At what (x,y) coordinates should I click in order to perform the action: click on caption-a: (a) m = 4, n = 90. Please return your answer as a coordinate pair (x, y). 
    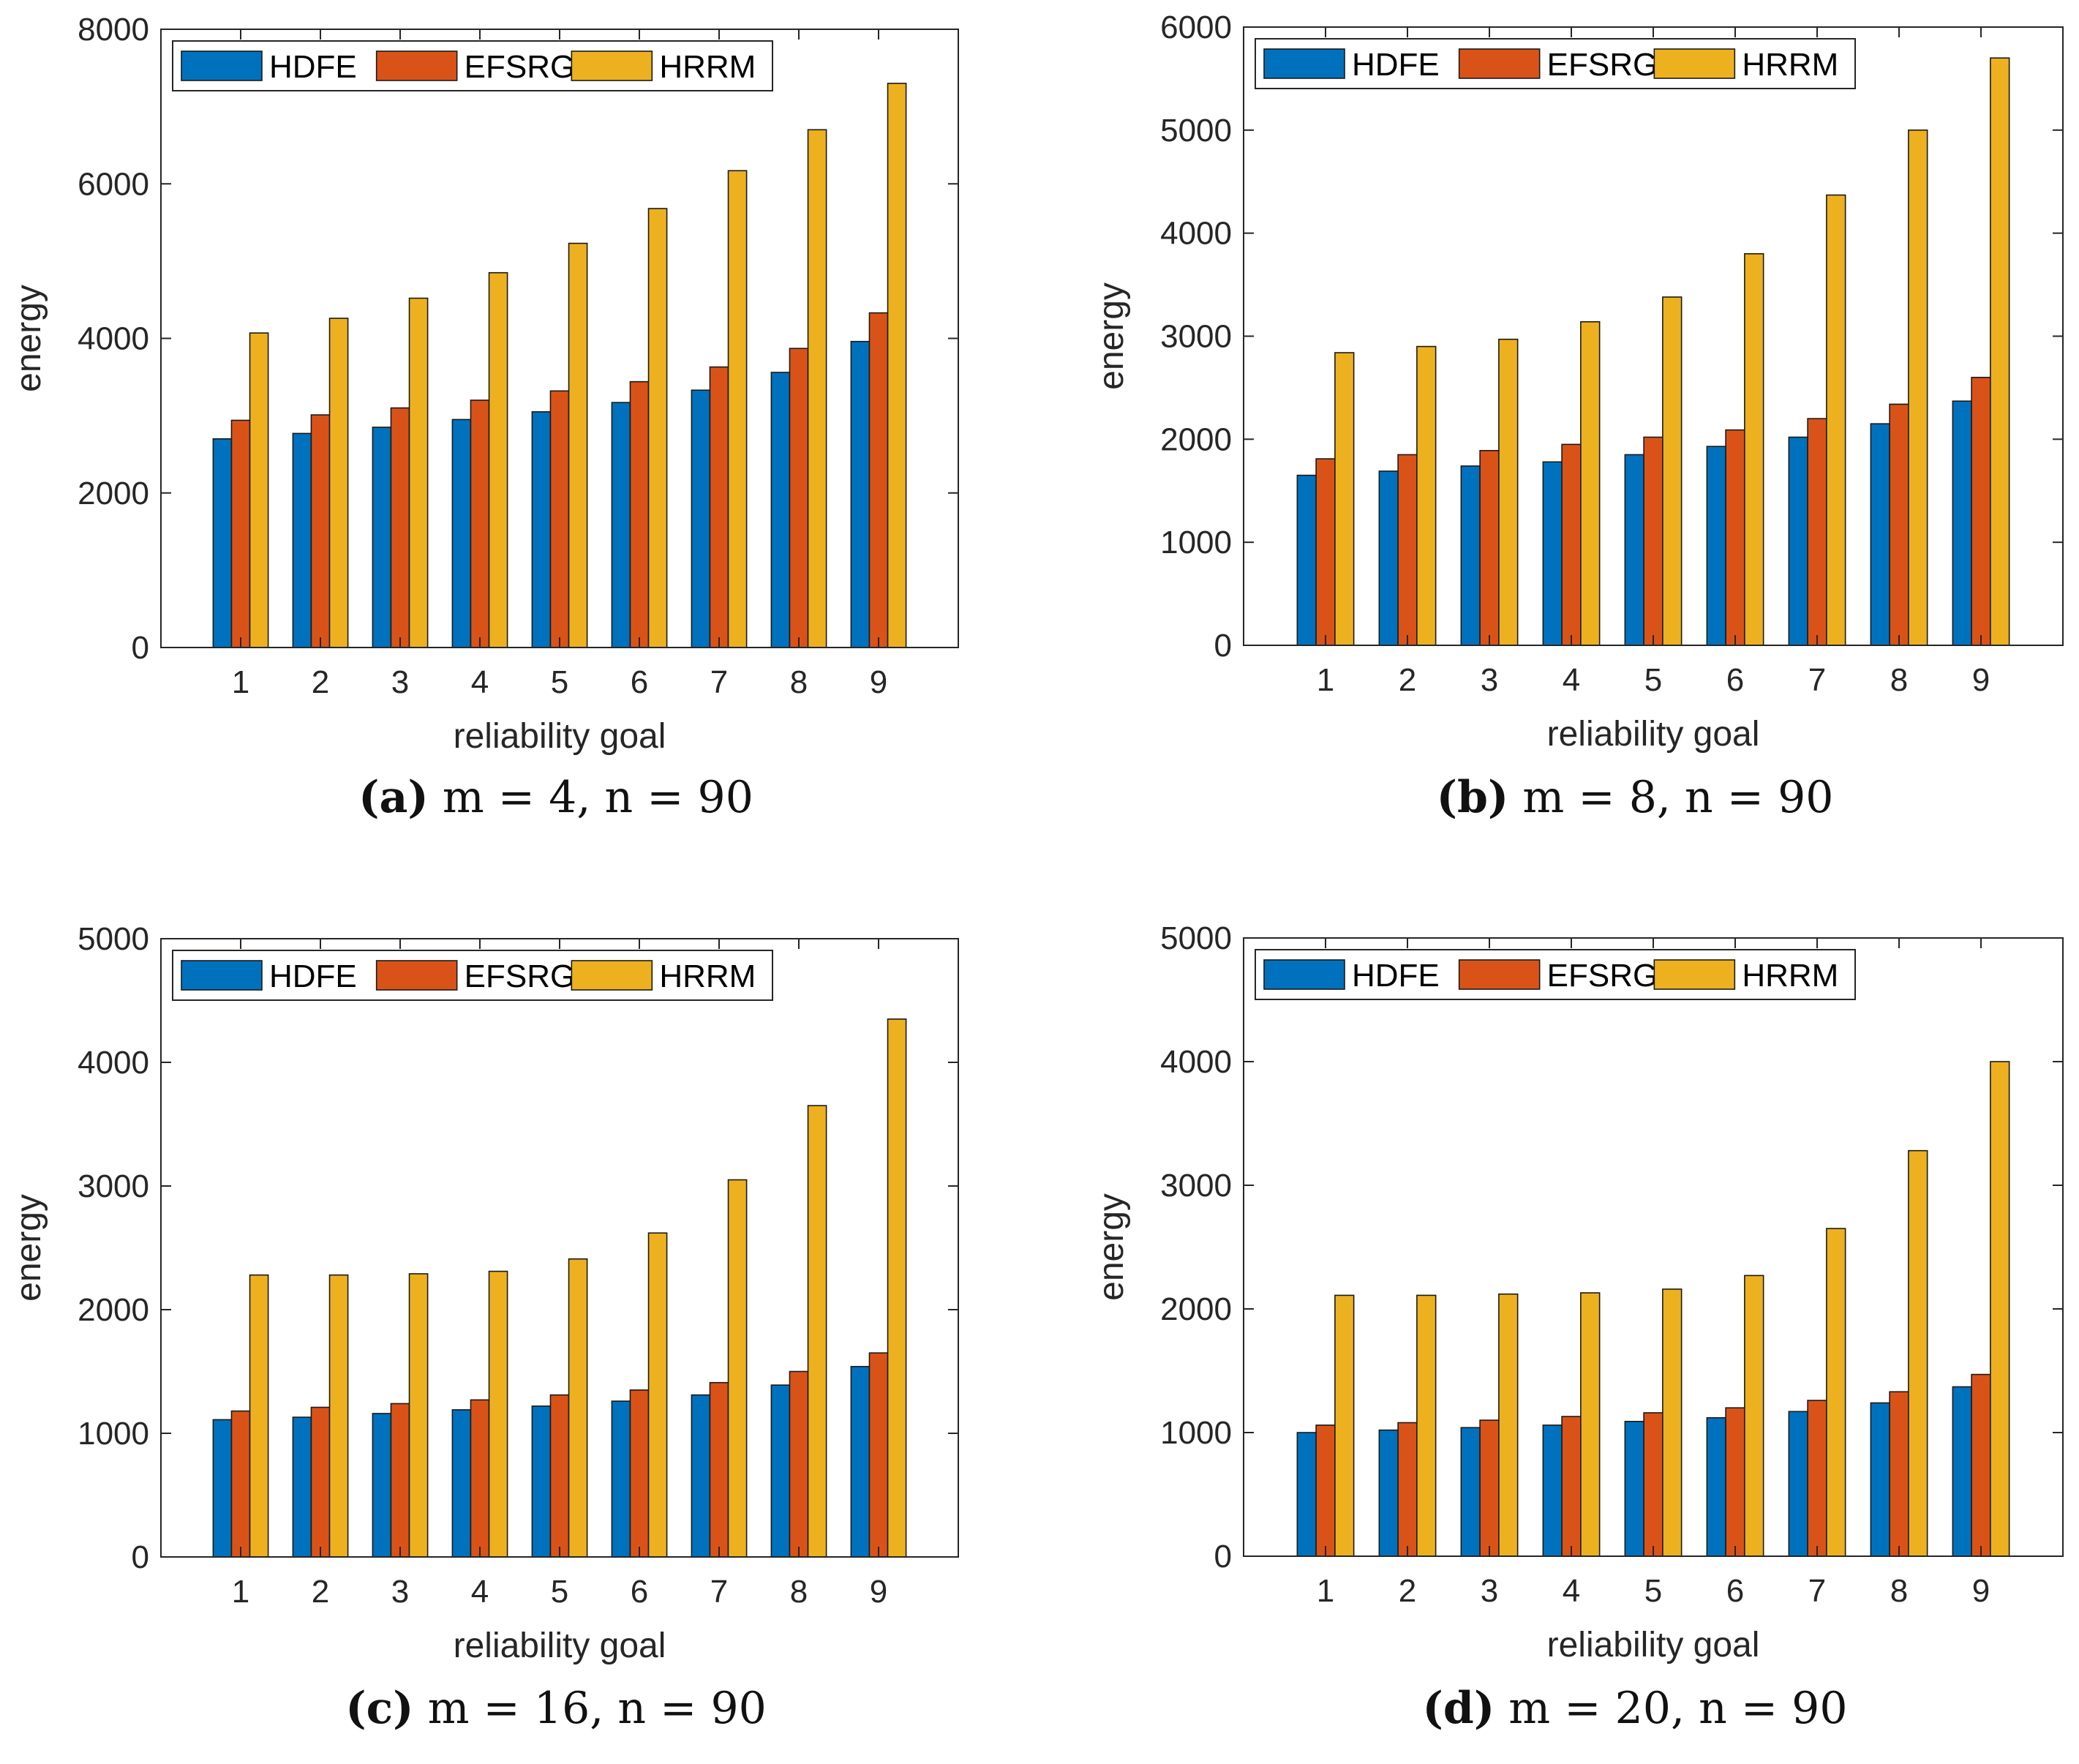
    Looking at the image, I should click on (556, 797).